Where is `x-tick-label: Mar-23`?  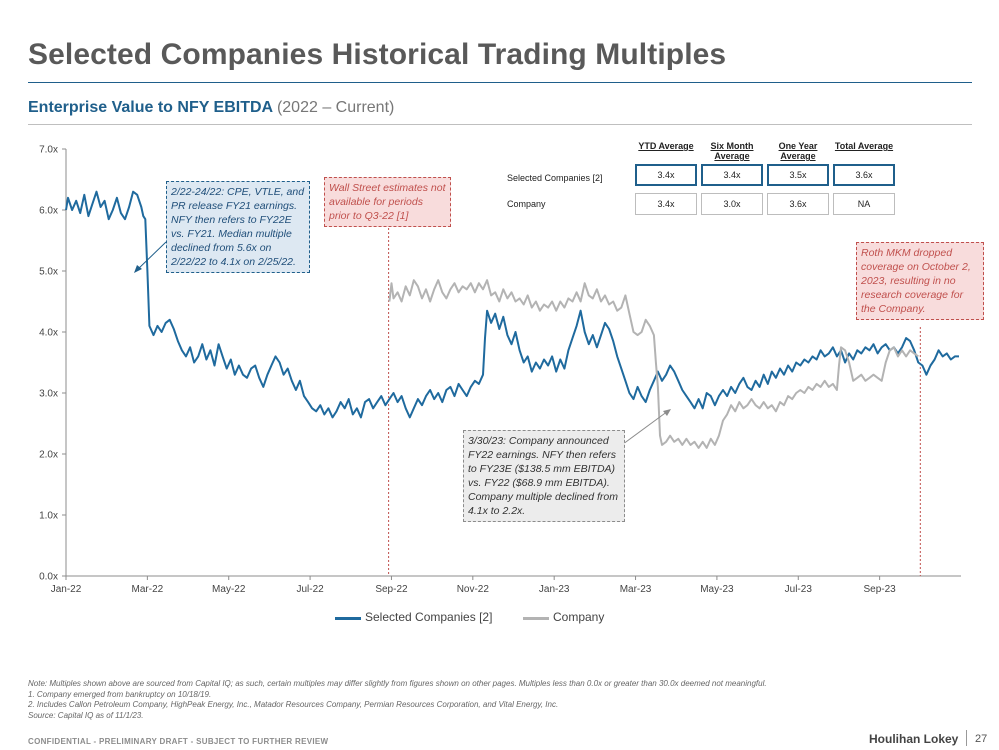
x-tick-label: Mar-23 is located at coordinates (636, 589).